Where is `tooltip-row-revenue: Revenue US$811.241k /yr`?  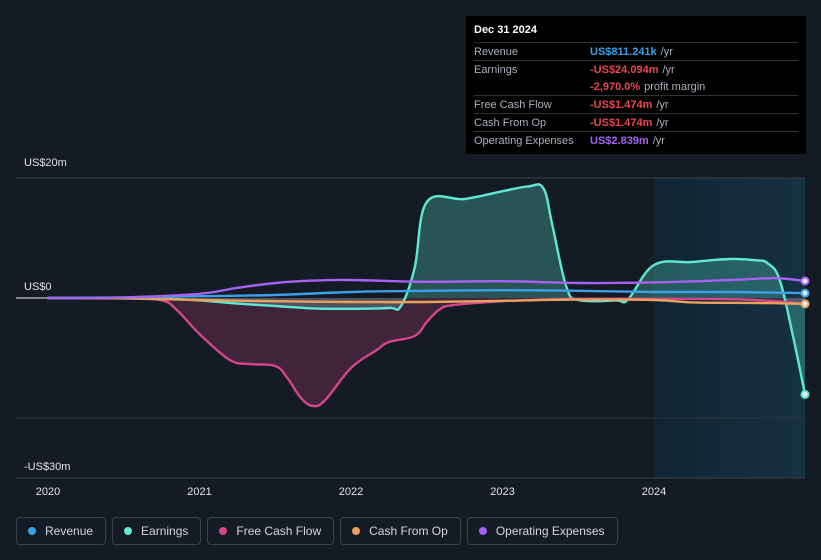 tooltip-row-revenue: Revenue US$811.241k /yr is located at coordinates (636, 51).